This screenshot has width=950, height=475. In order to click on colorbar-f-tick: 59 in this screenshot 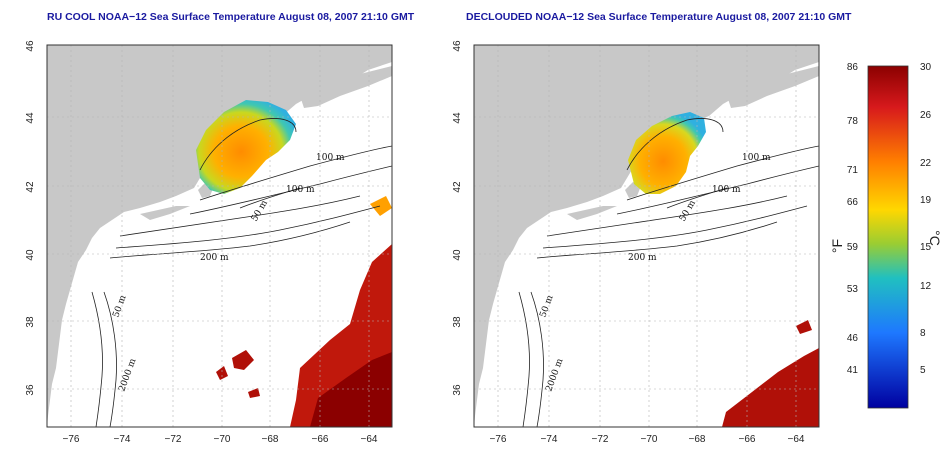, I will do `click(853, 247)`.